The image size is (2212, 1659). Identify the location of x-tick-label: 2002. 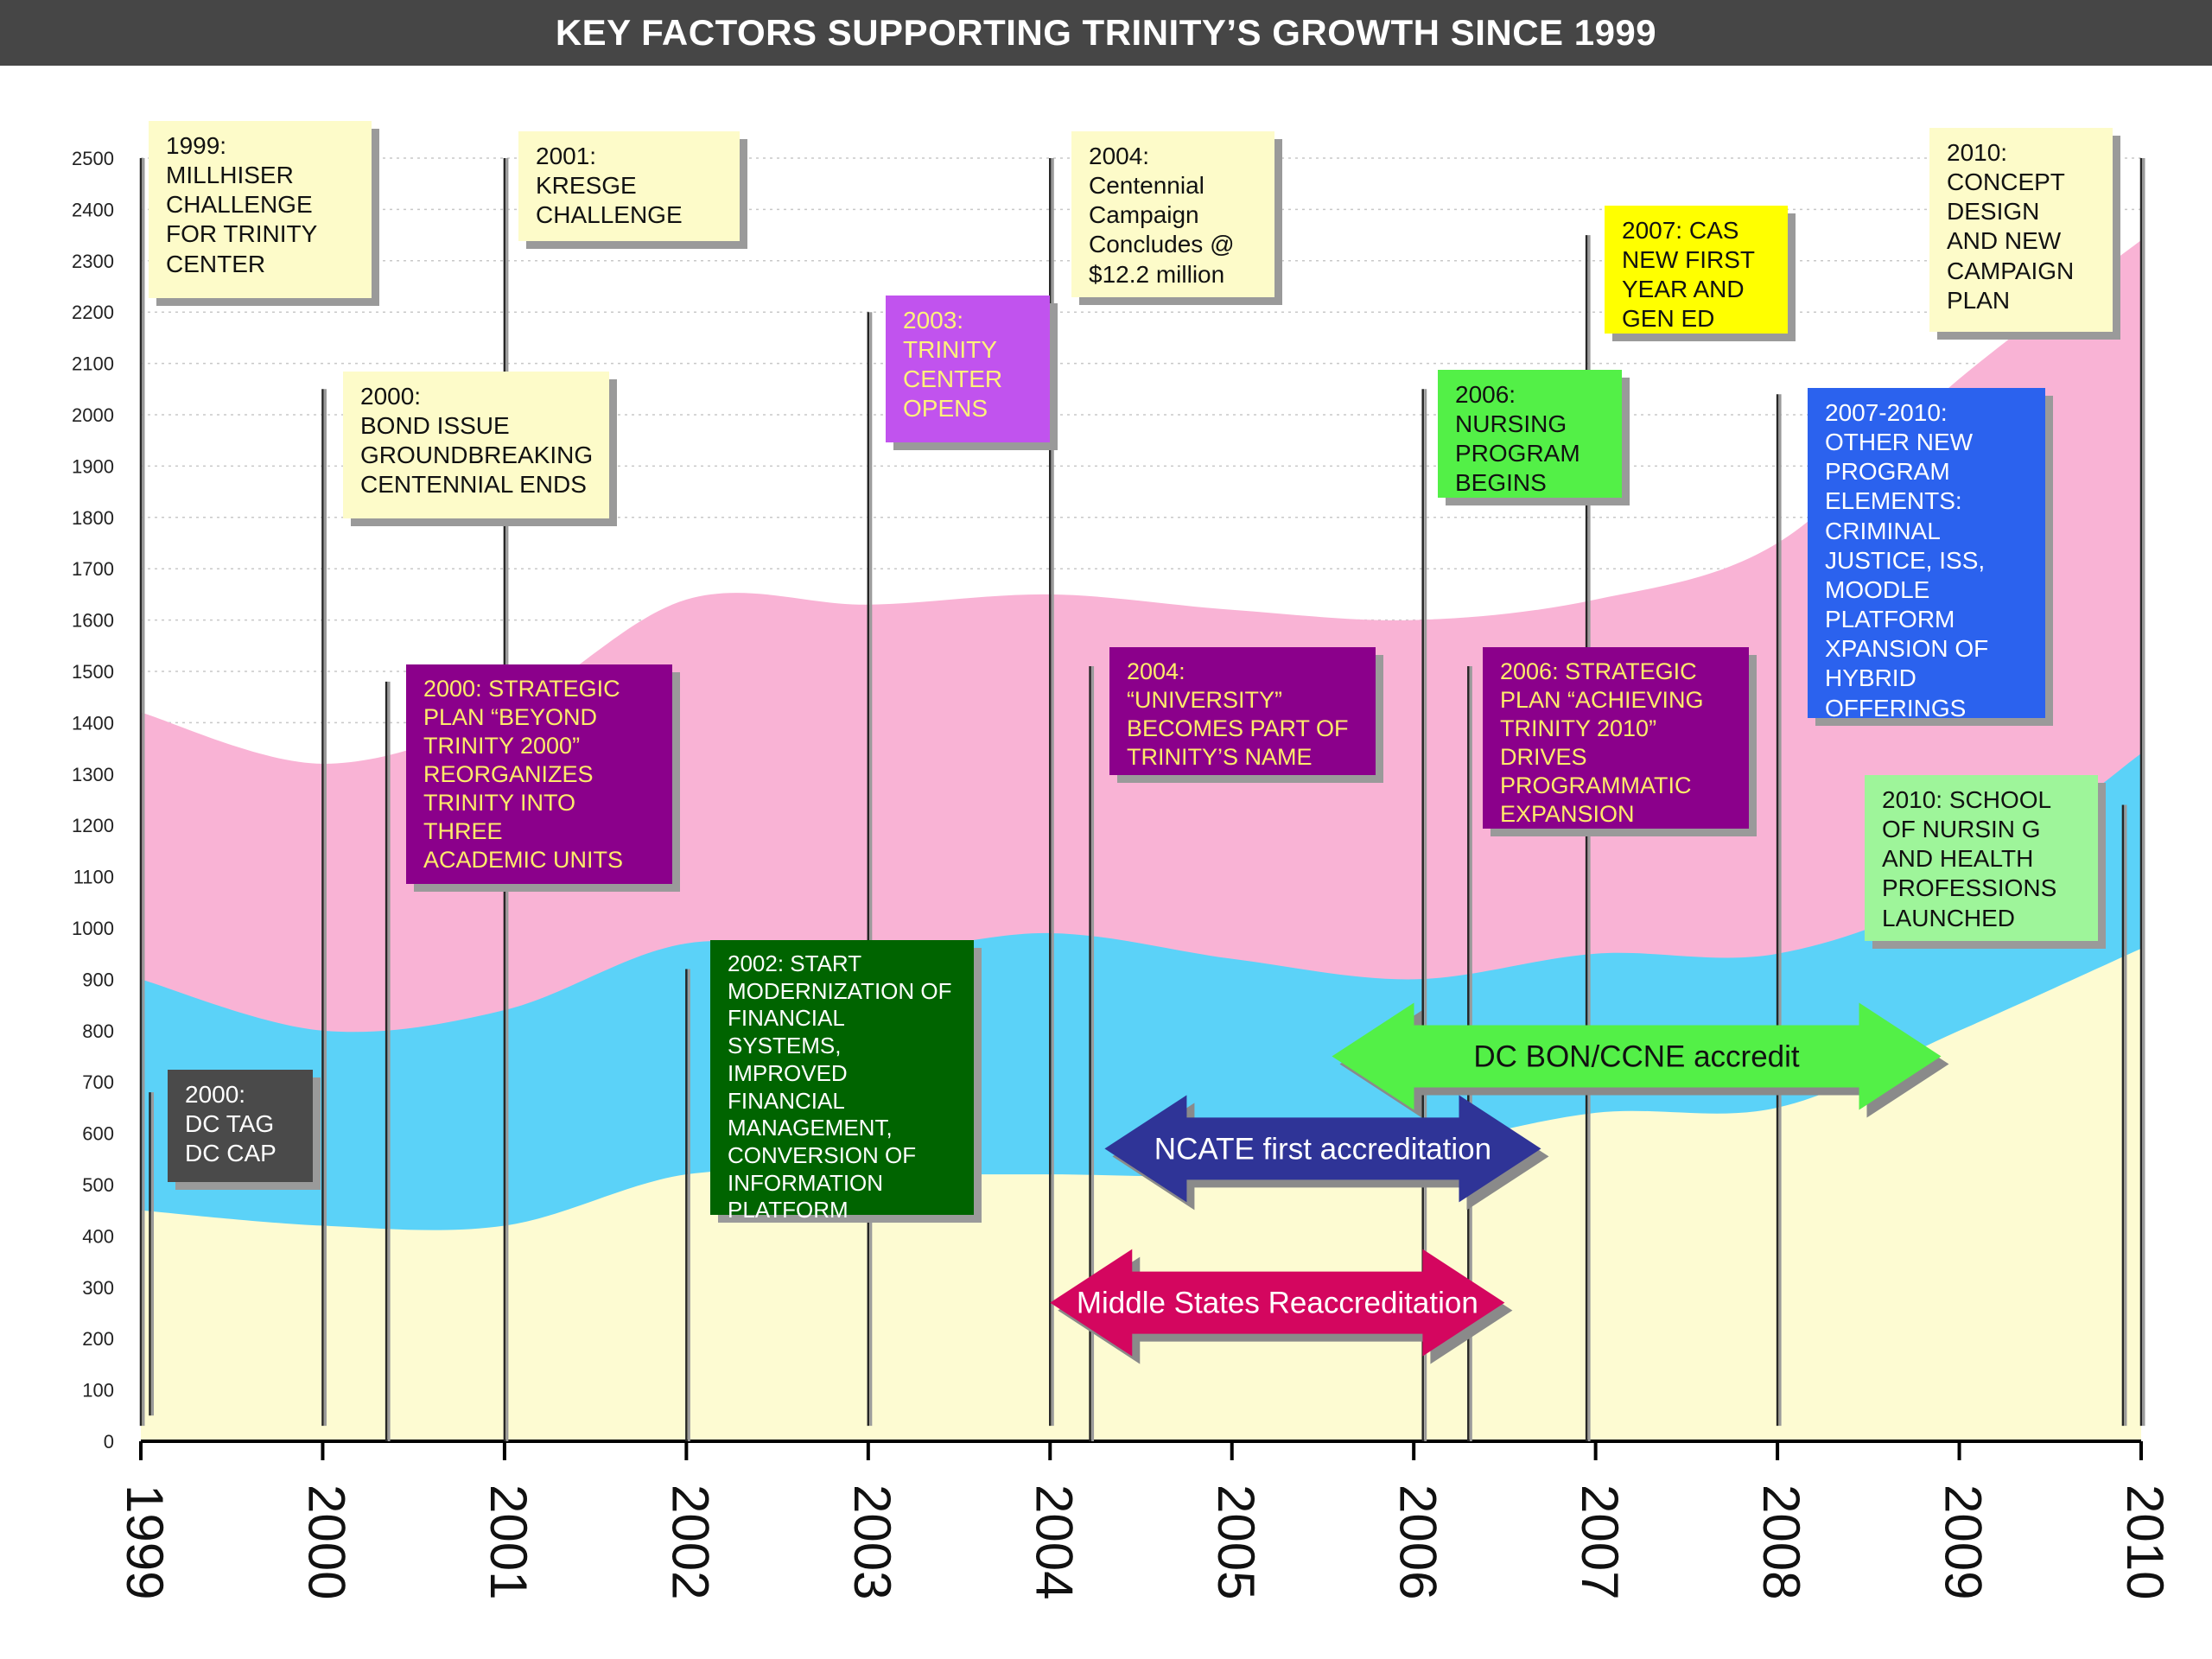
(691, 1541).